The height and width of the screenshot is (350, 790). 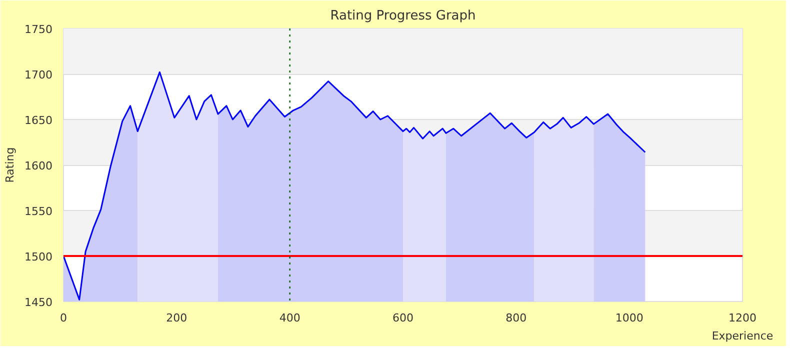 I want to click on y-tick-label: 1750, so click(x=38, y=29).